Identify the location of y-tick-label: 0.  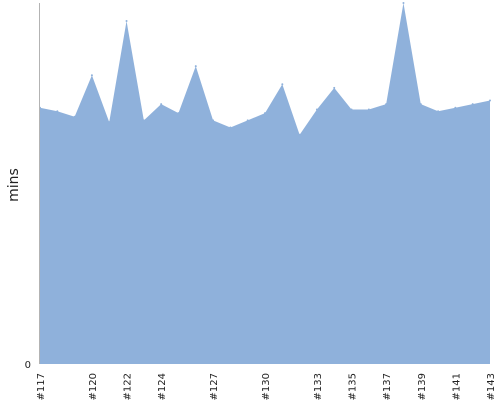
(28, 365).